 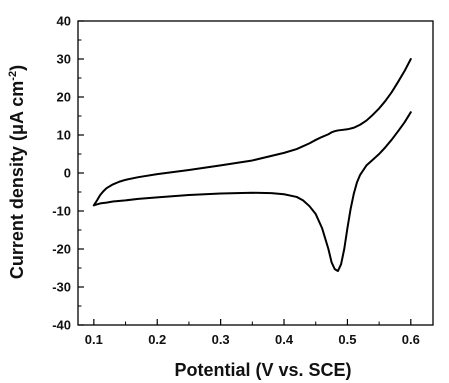 What do you see at coordinates (411, 339) in the screenshot?
I see `x-tick-label: 0.6` at bounding box center [411, 339].